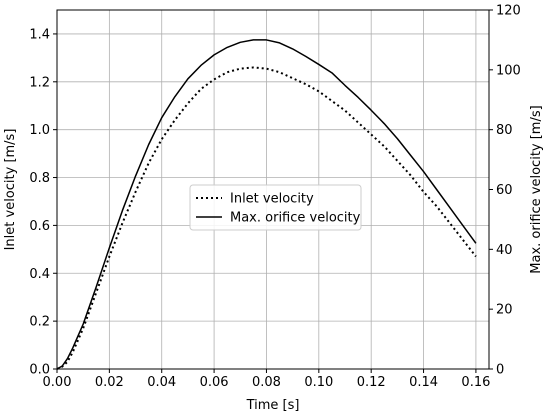 The width and height of the screenshot is (550, 416). What do you see at coordinates (39, 130) in the screenshot?
I see `y-left-tick-label: 1.0` at bounding box center [39, 130].